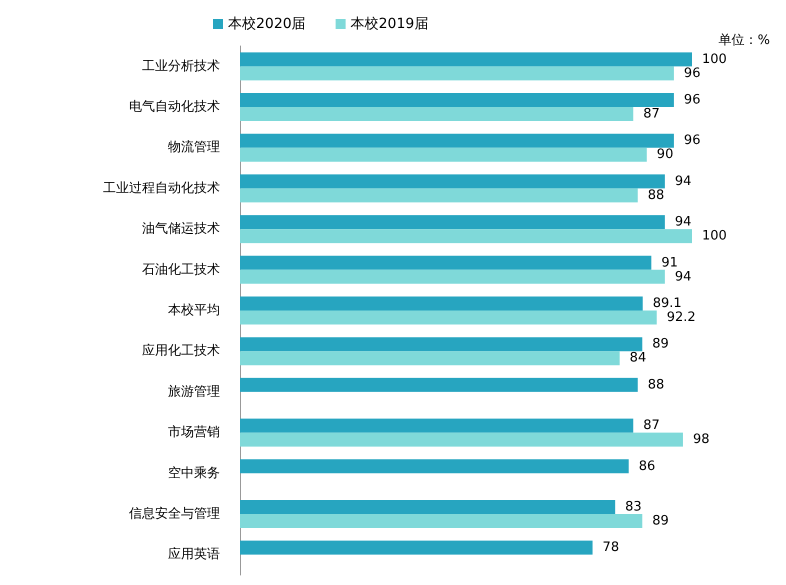 The height and width of the screenshot is (585, 786). What do you see at coordinates (194, 310) in the screenshot?
I see `y-tick-label: 本校平均` at bounding box center [194, 310].